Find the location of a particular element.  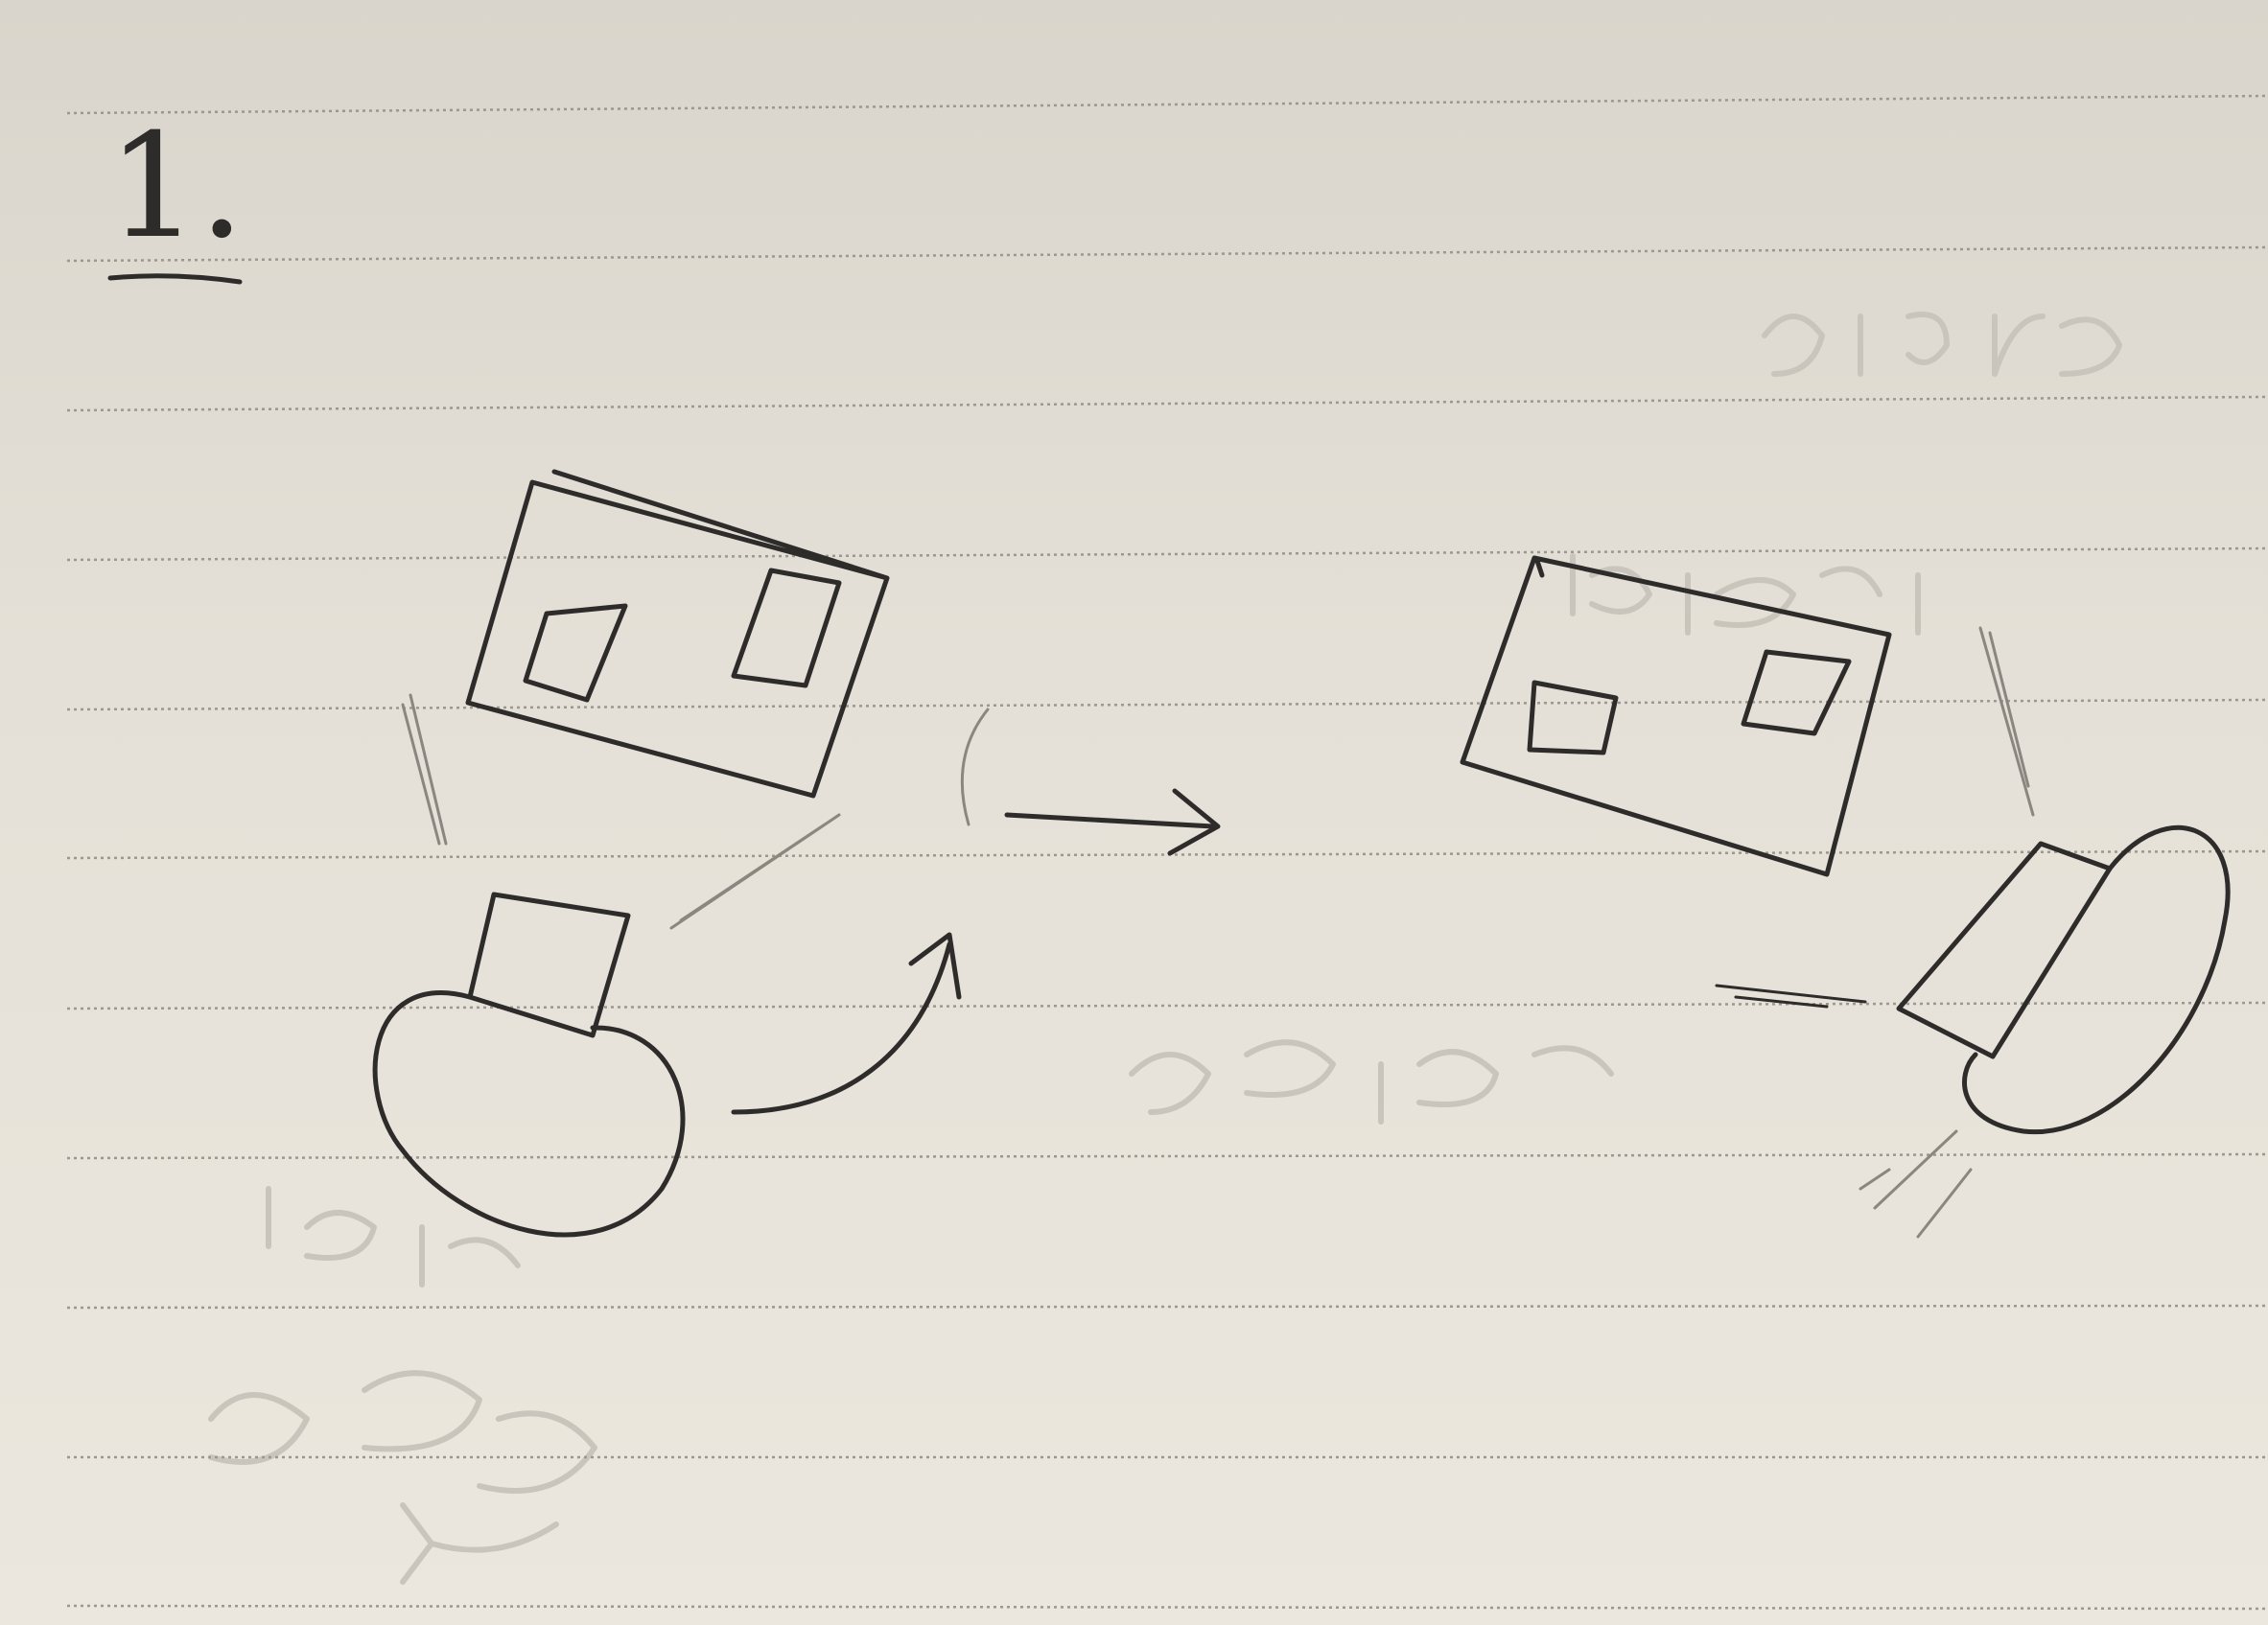

after-person-body is located at coordinates (2096, 980).